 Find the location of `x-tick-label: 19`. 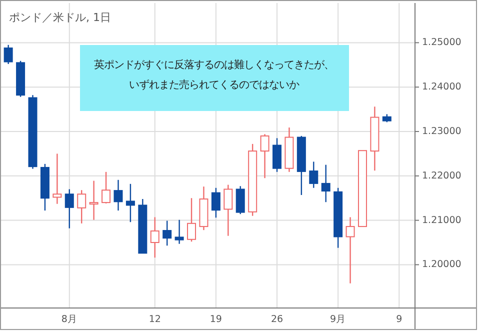

x-tick-label: 19 is located at coordinates (216, 319).